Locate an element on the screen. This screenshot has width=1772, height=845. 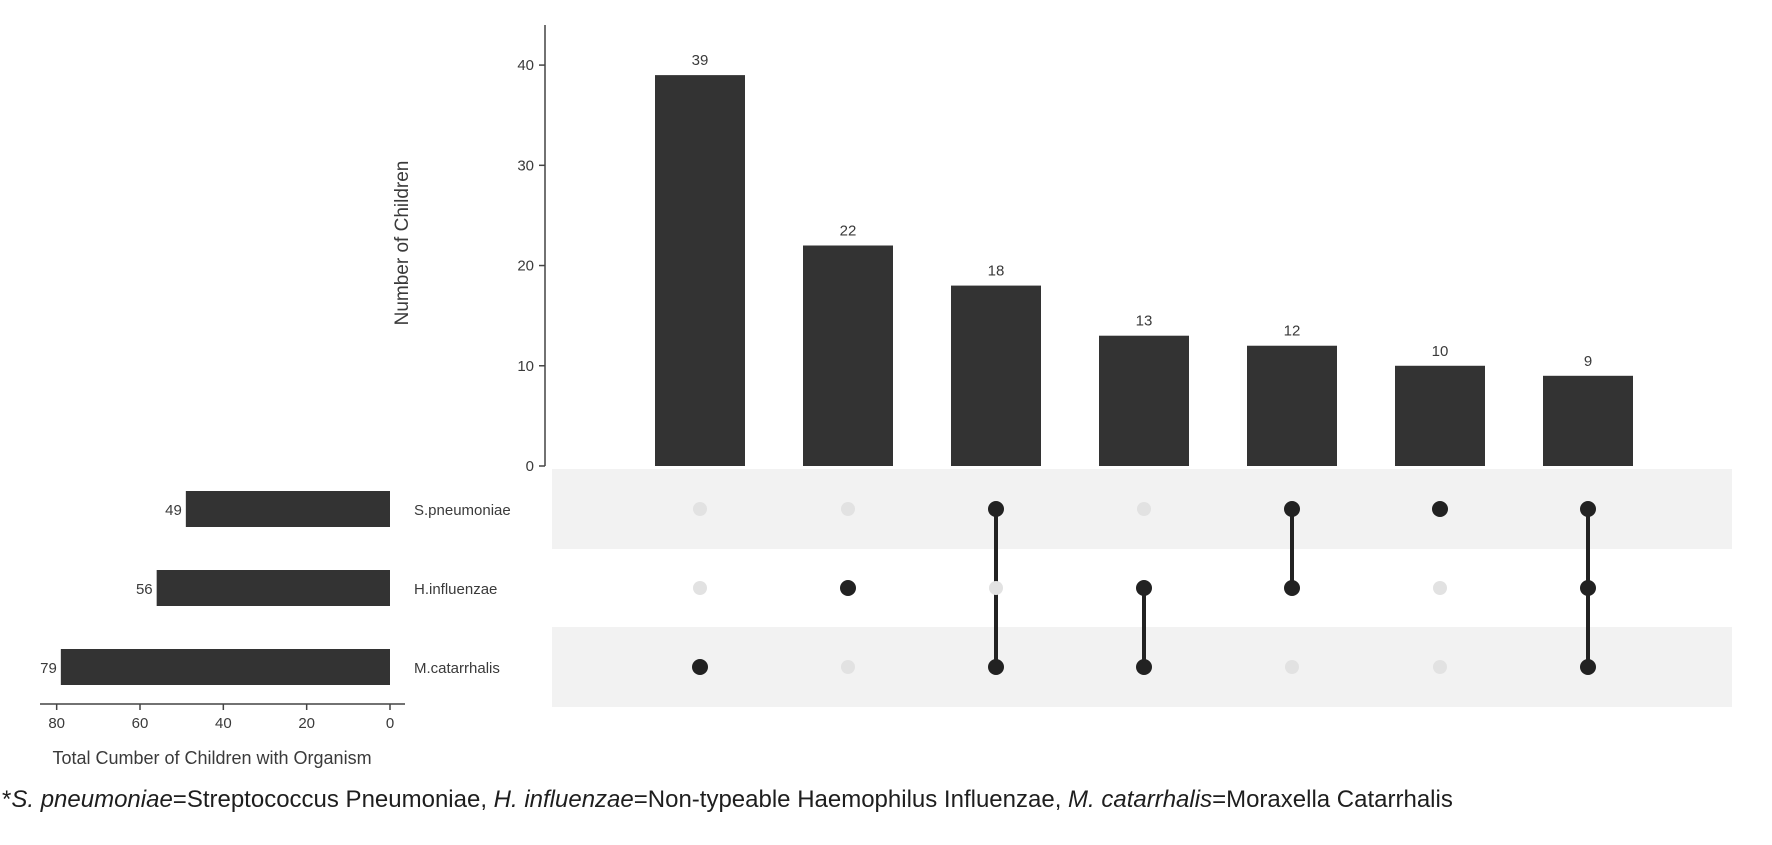
set-axis-tick-label: 40 is located at coordinates (223, 723).